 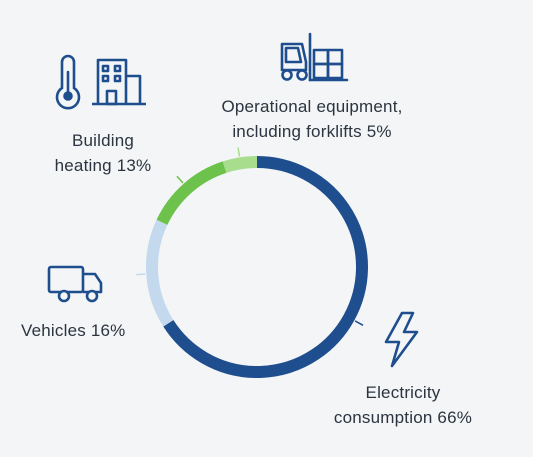 What do you see at coordinates (119, 82) in the screenshot?
I see `building-icon` at bounding box center [119, 82].